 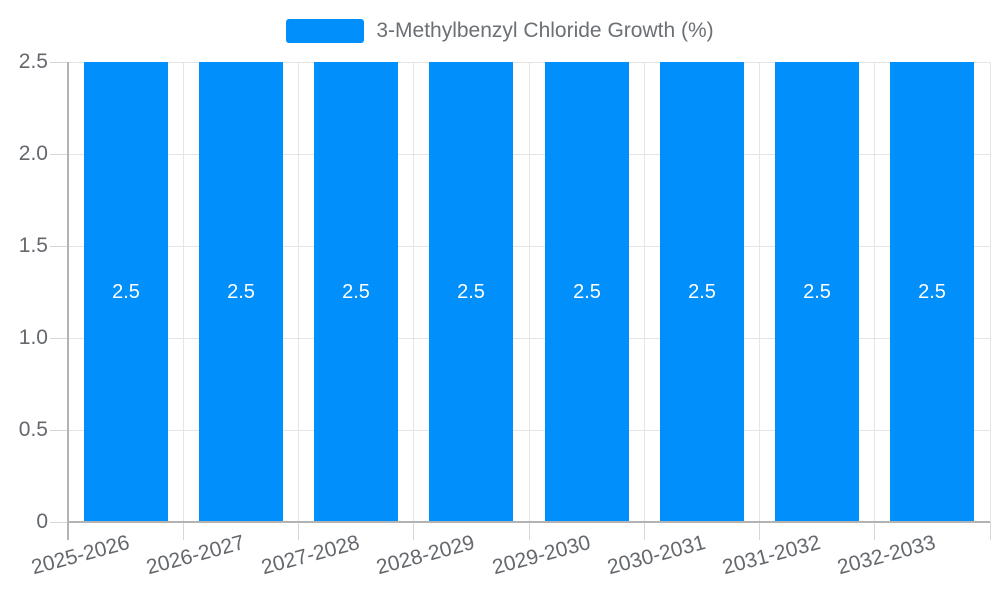 What do you see at coordinates (33, 337) in the screenshot?
I see `y-axis-tick-label: 1.0` at bounding box center [33, 337].